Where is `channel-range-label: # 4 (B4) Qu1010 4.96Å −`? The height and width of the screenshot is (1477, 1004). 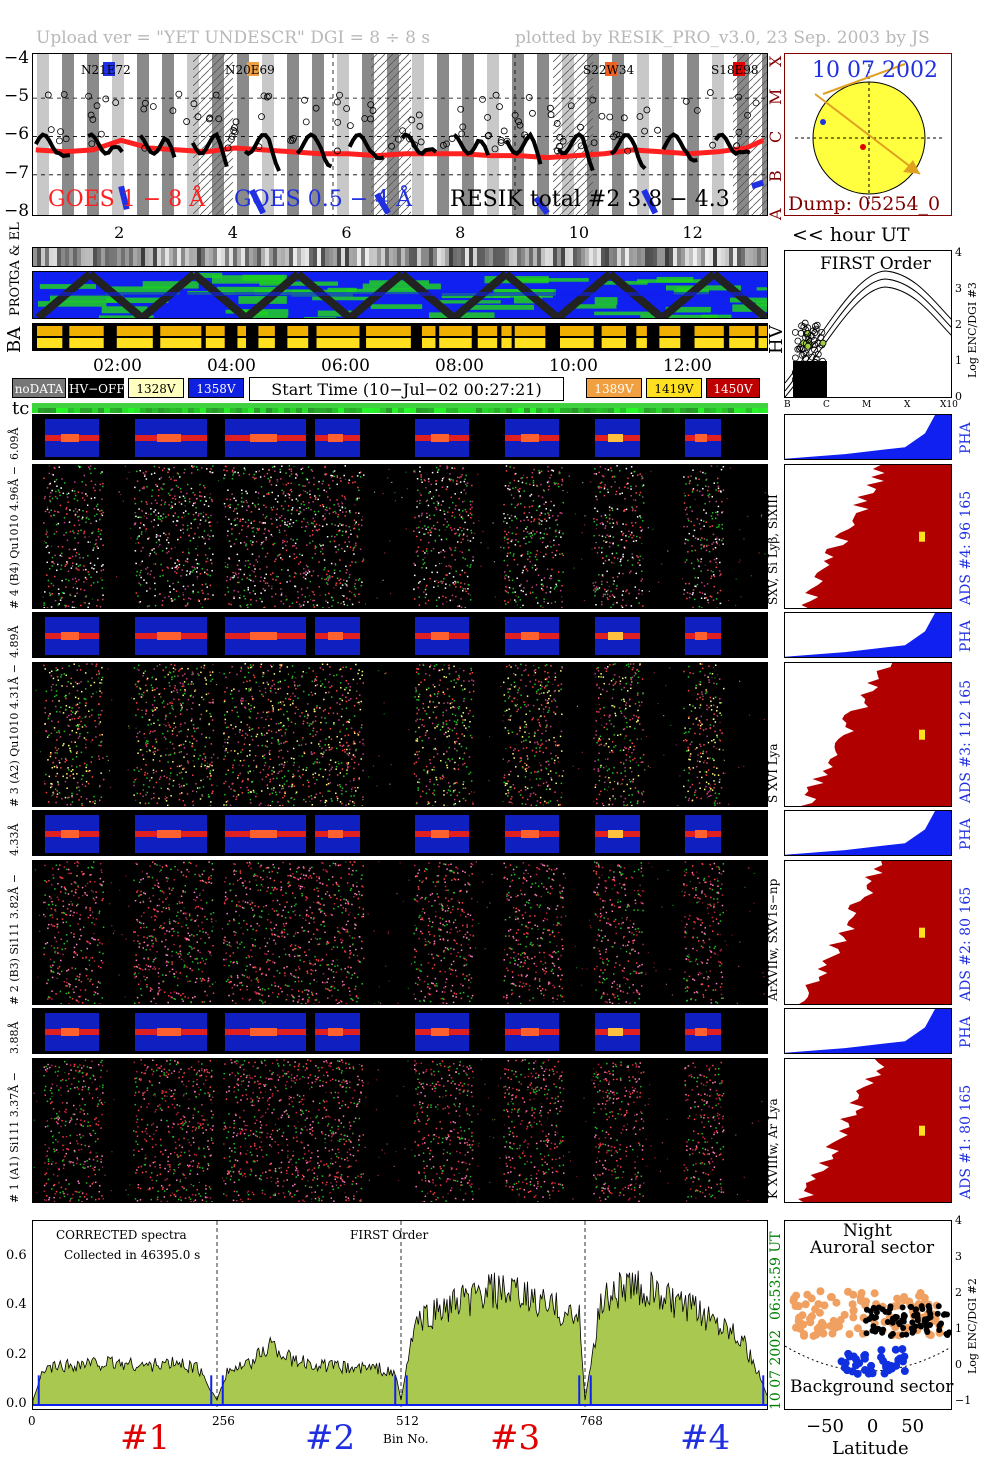 channel-range-label: # 4 (B4) Qu1010 4.96Å − is located at coordinates (14, 537).